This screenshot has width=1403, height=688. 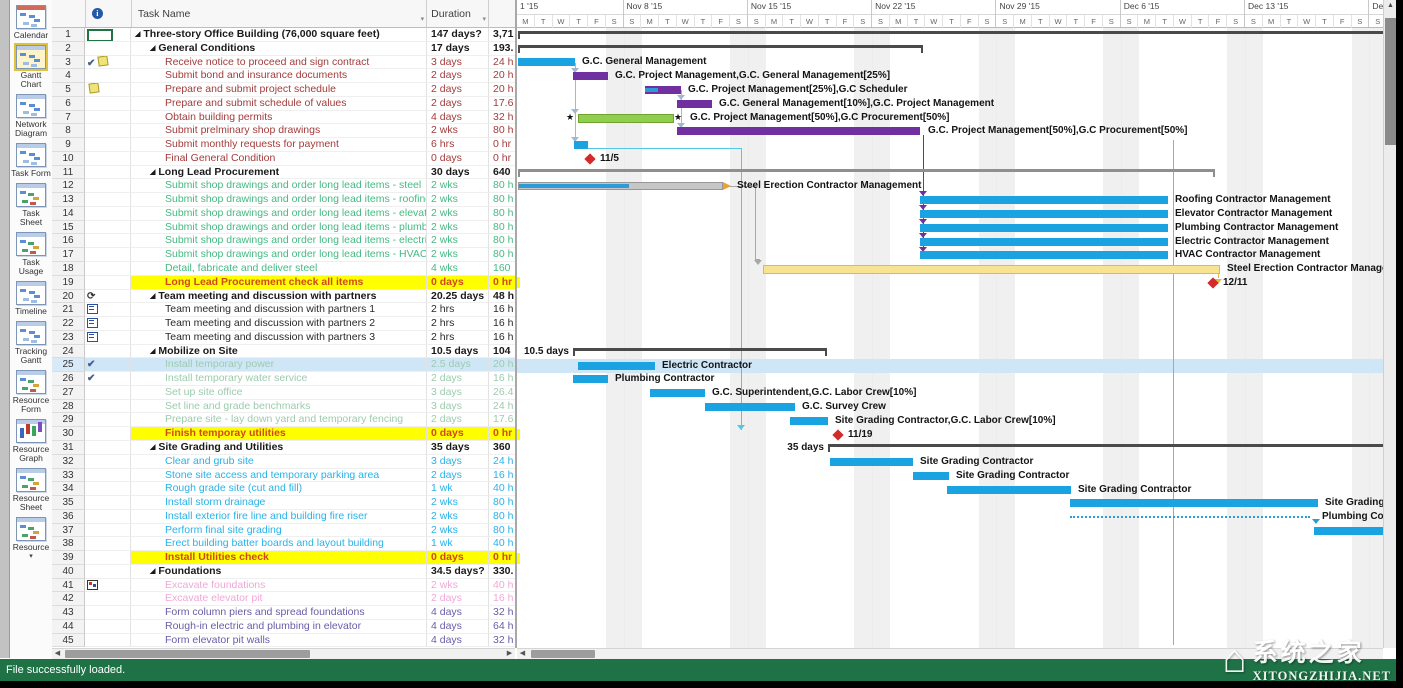 What do you see at coordinates (458, 365) in the screenshot?
I see `duration-cell: 2.5 days` at bounding box center [458, 365].